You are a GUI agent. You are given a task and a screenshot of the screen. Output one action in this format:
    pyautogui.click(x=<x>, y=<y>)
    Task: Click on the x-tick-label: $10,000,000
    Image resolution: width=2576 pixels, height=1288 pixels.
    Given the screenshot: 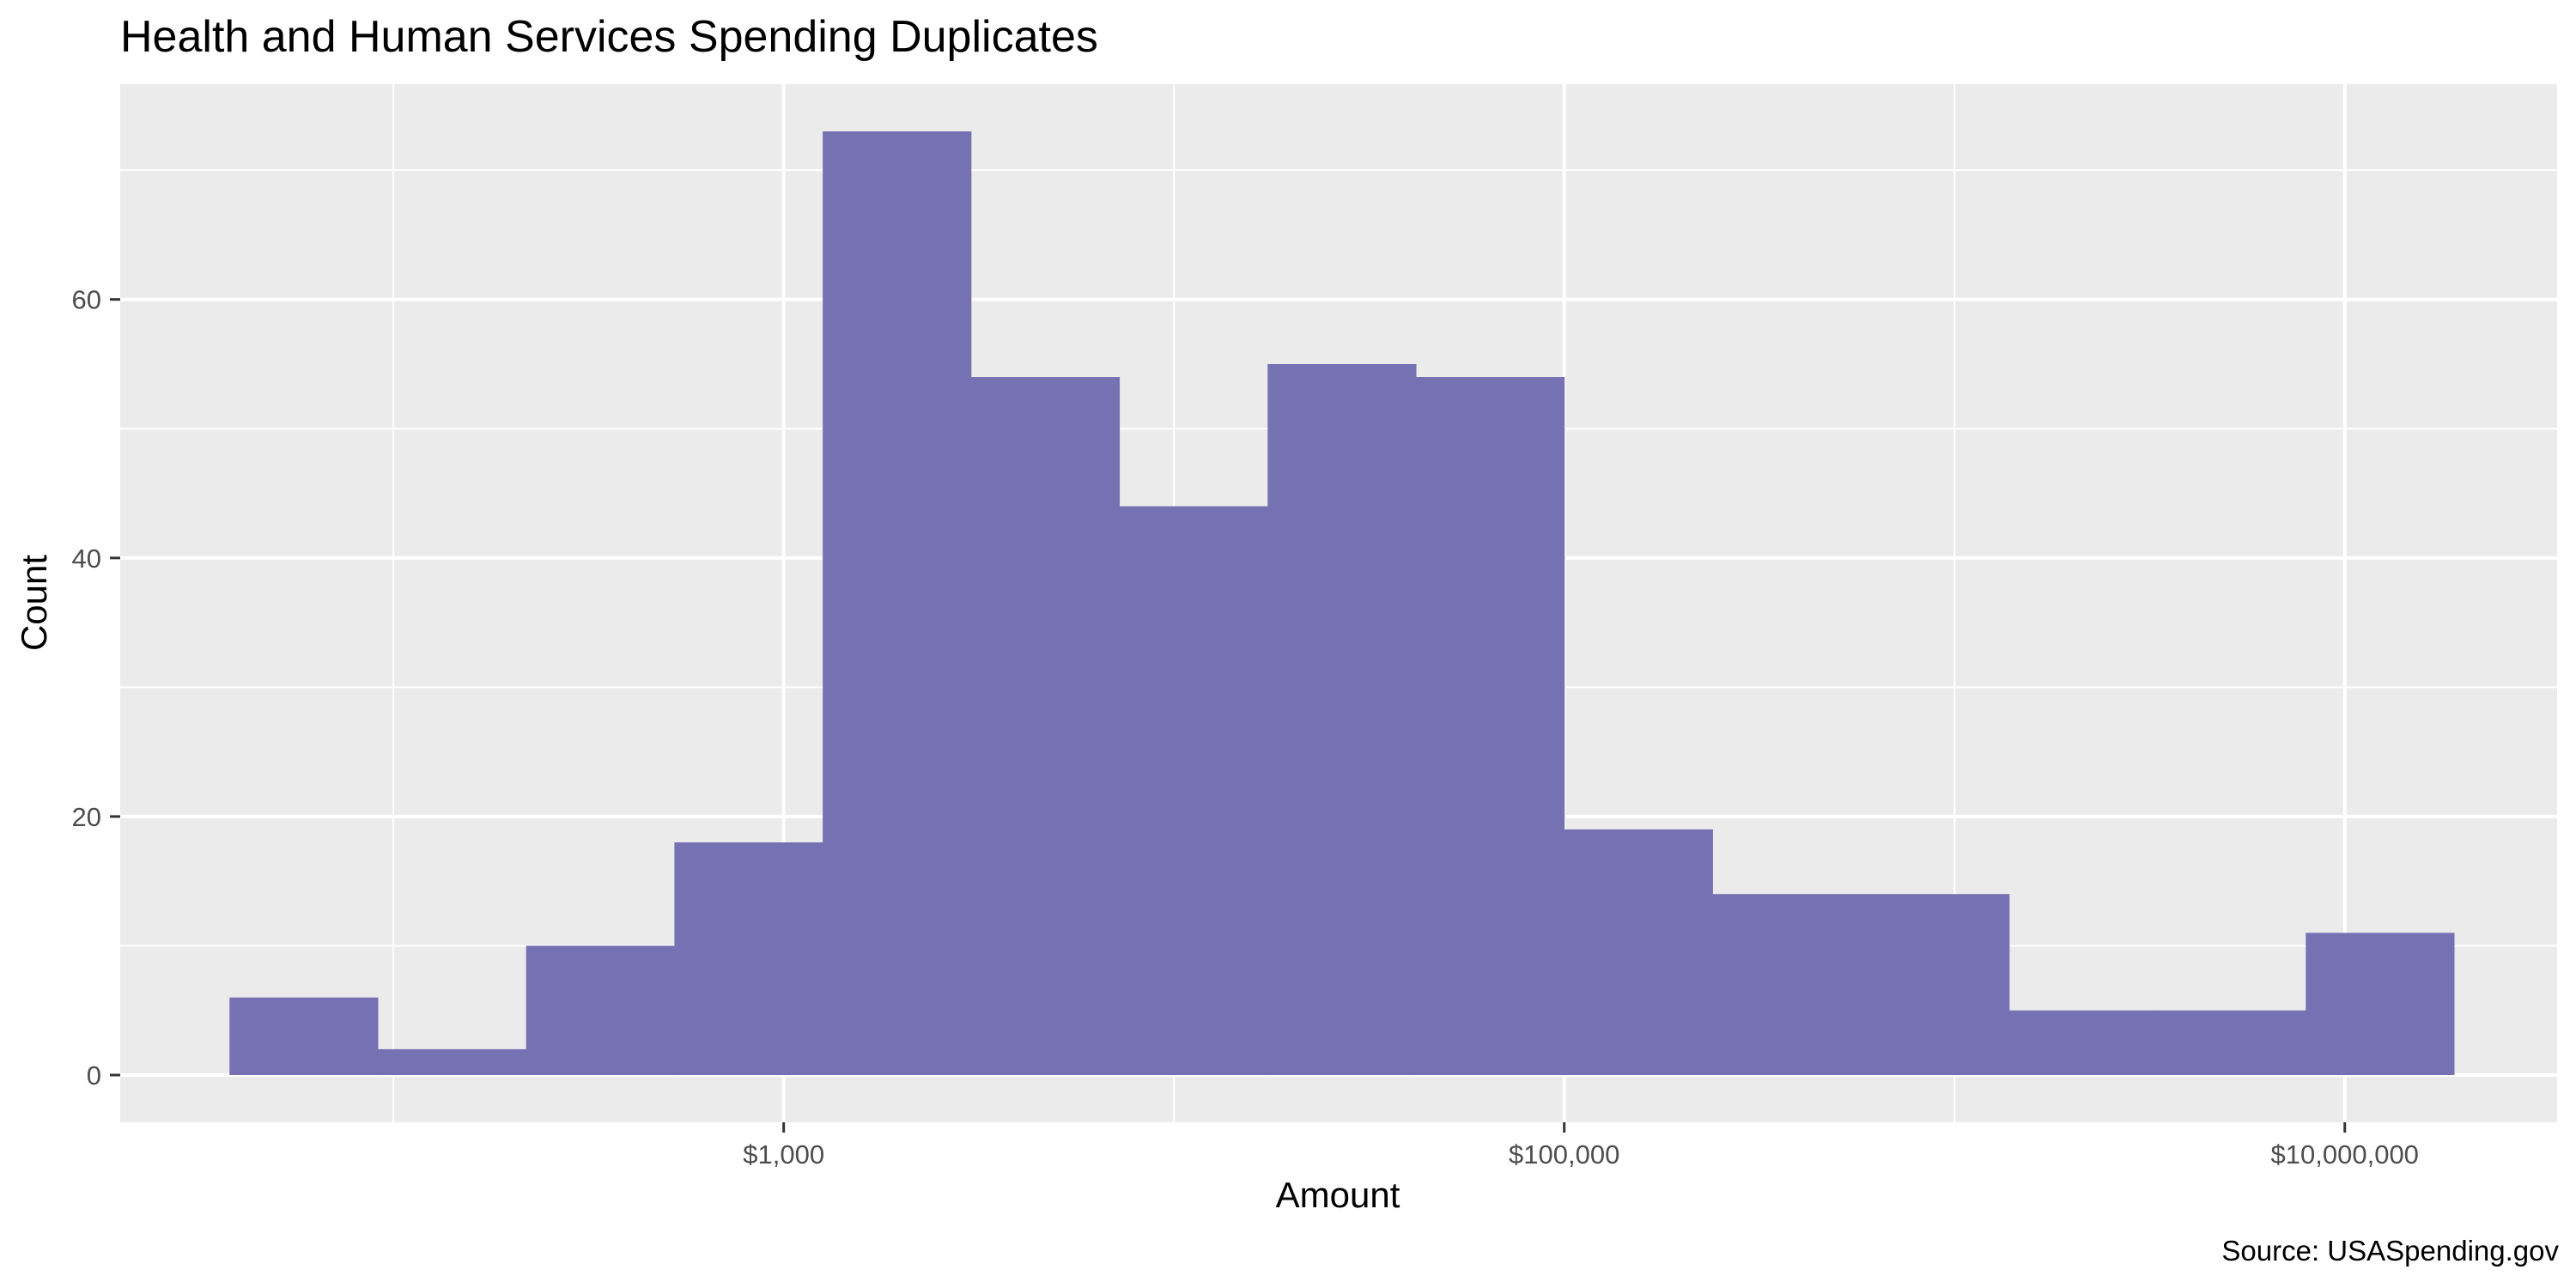 What is the action you would take?
    pyautogui.click(x=2345, y=1155)
    